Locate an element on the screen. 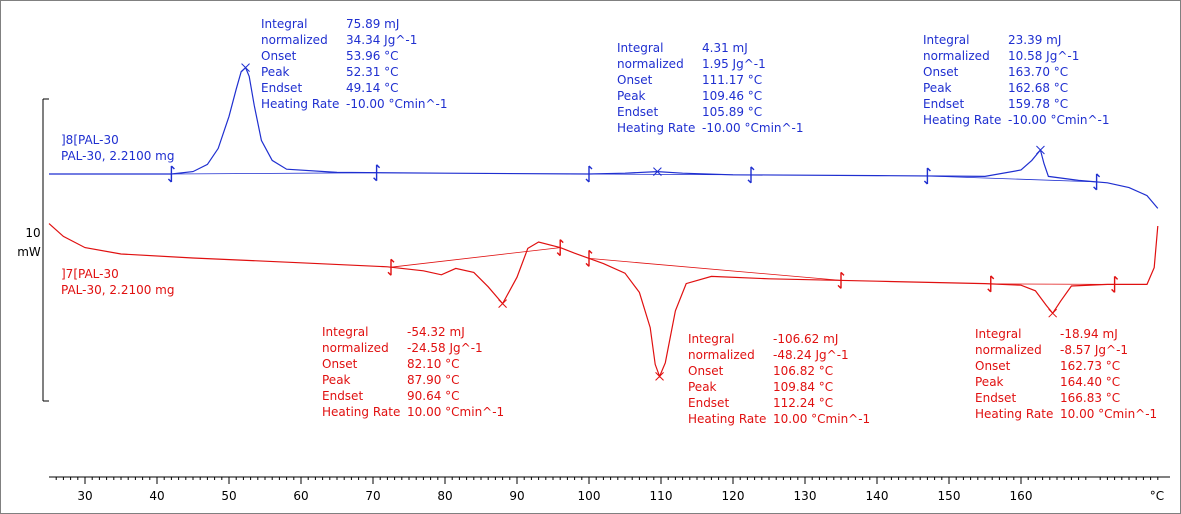  x-tick-label: 80 is located at coordinates (444, 496).